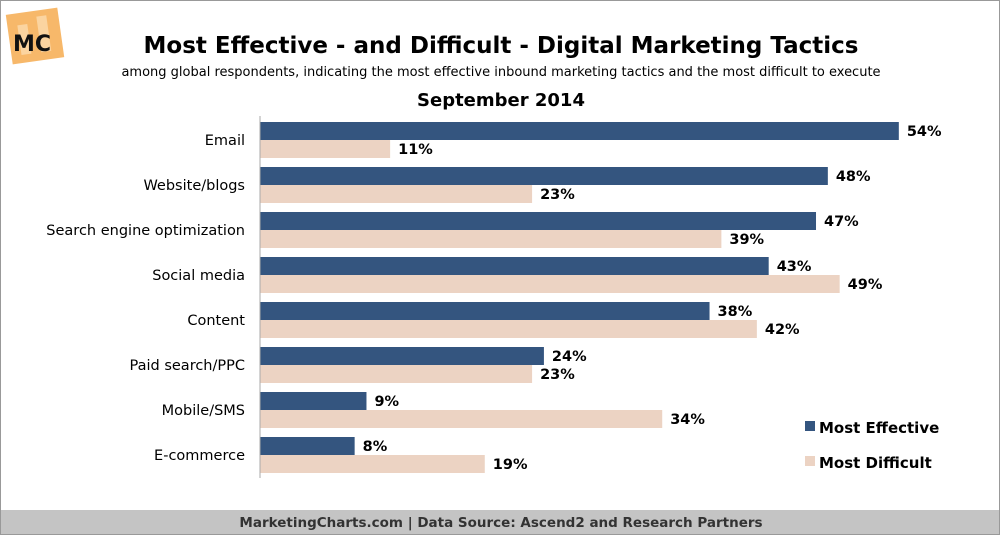 The height and width of the screenshot is (535, 1000). Describe the element at coordinates (32, 44) in the screenshot. I see `svg-text: MC` at that location.